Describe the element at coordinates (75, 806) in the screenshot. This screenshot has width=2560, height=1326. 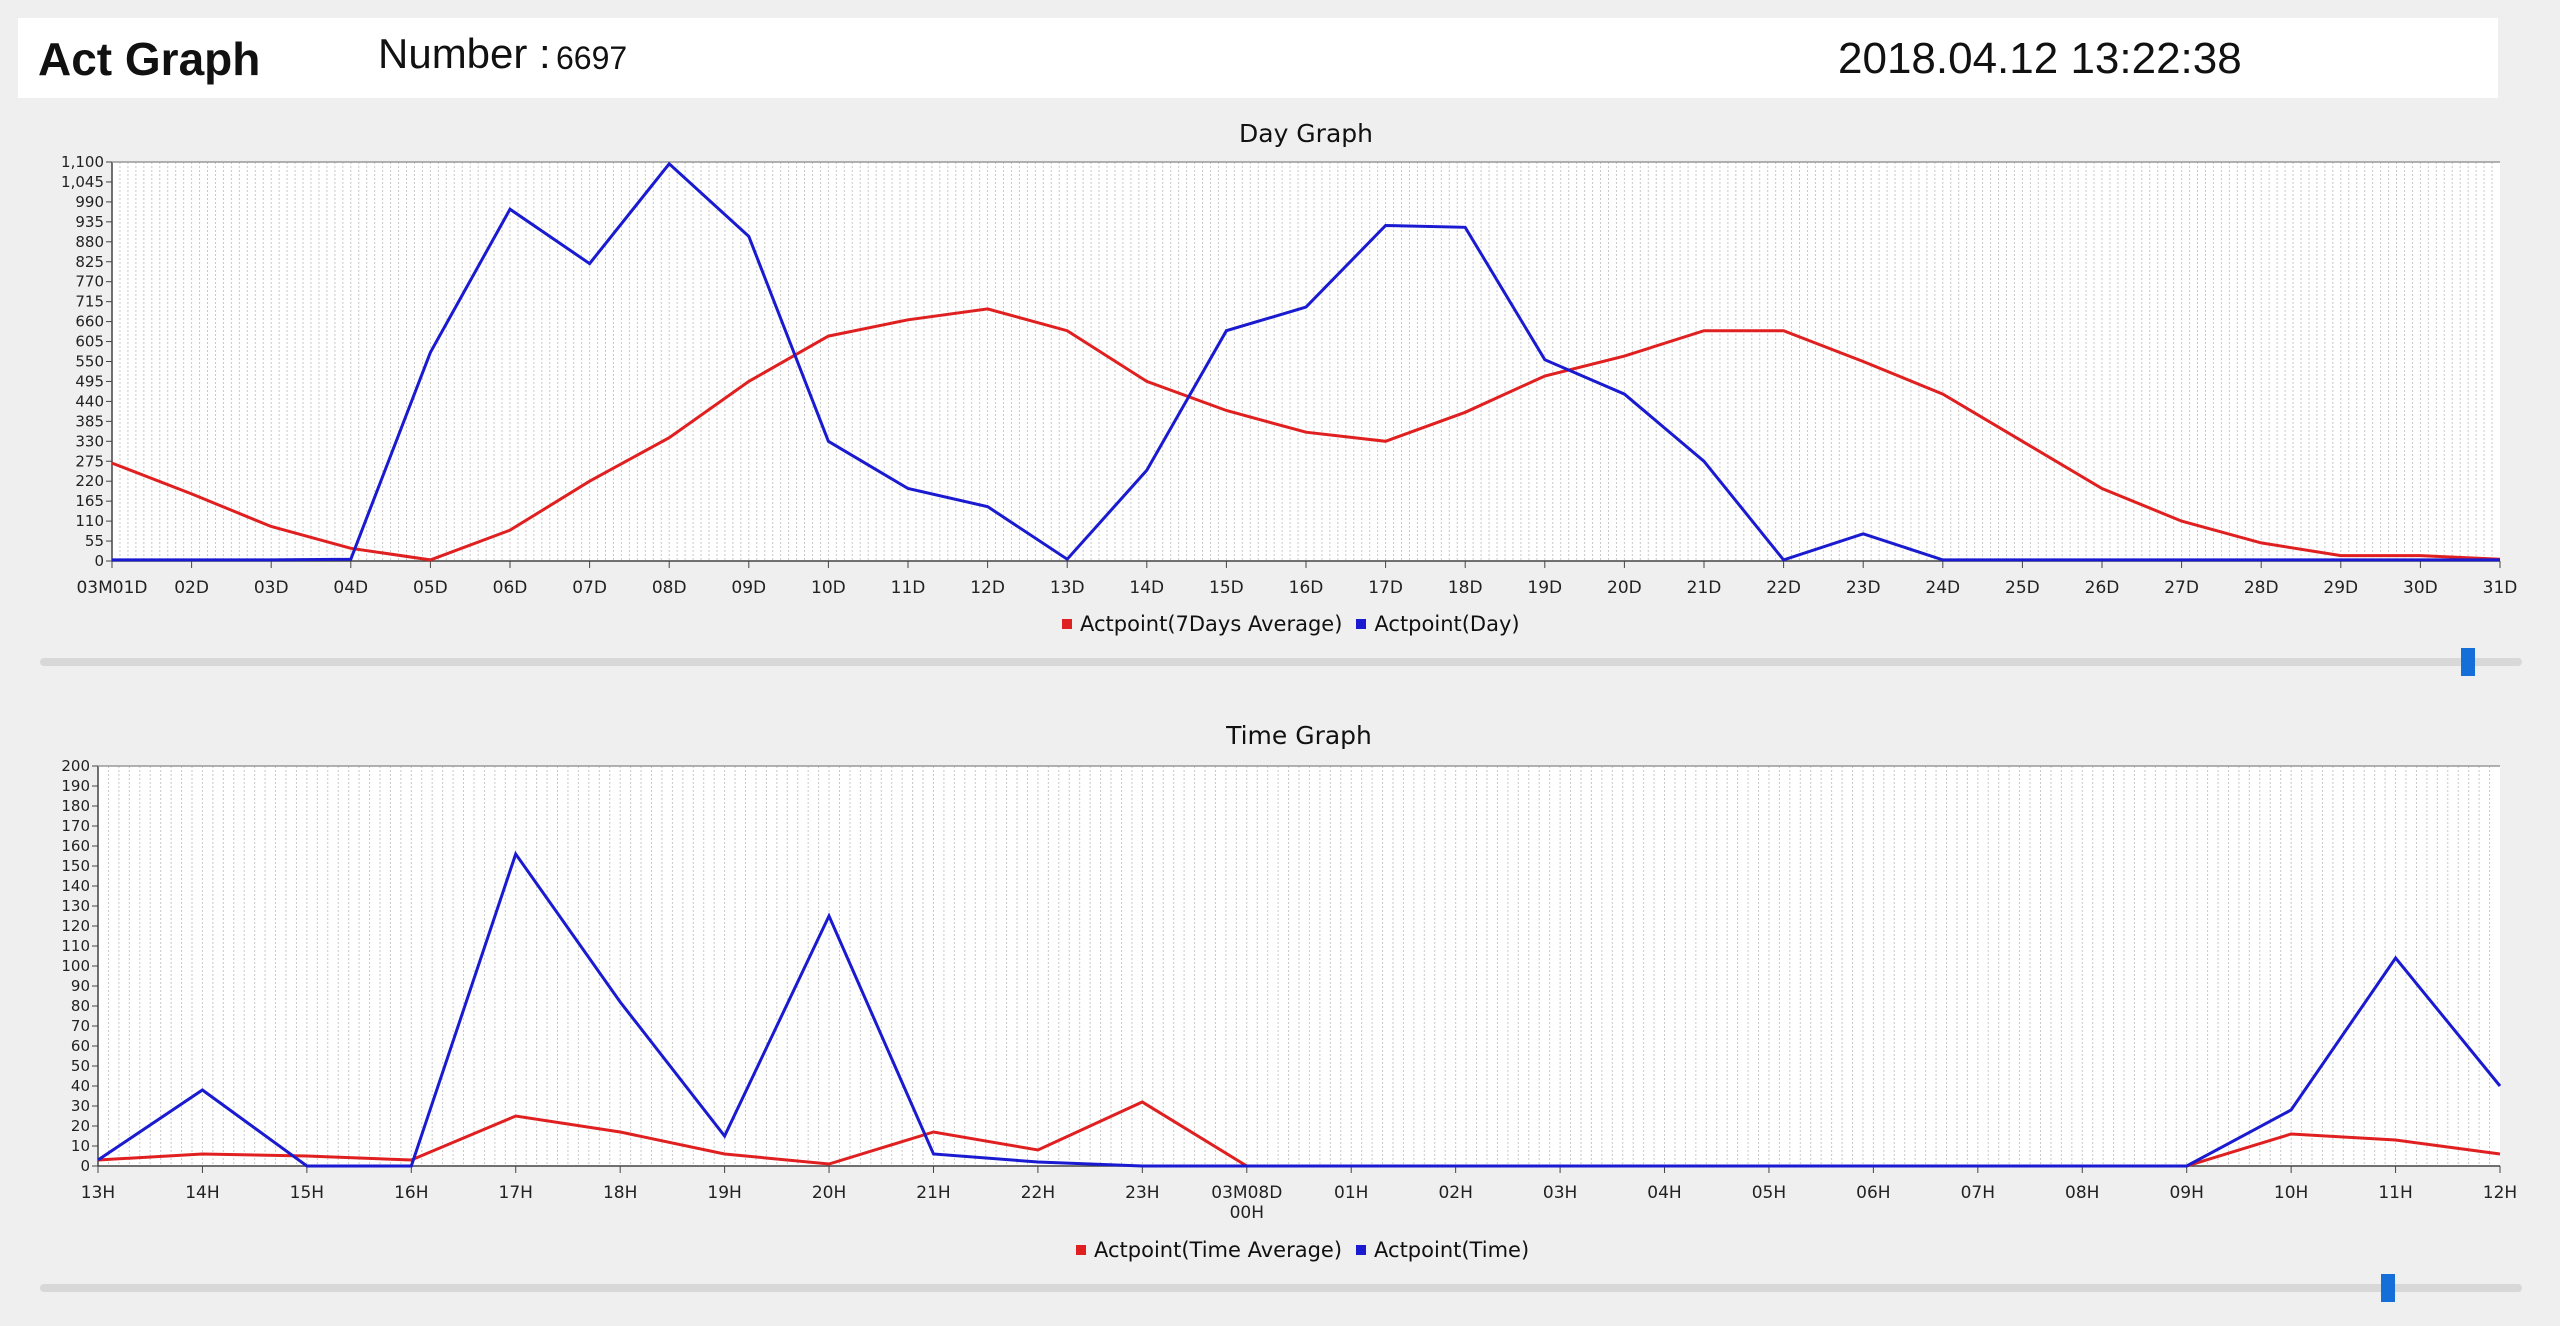
I see `y-tick-label: 180` at that location.